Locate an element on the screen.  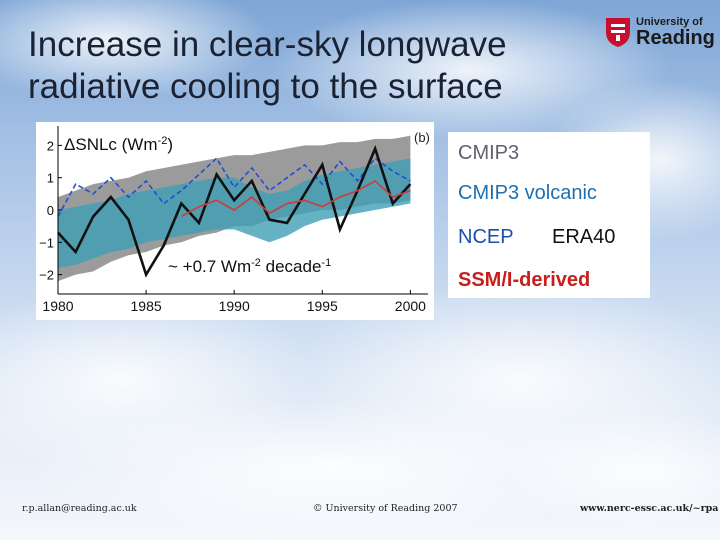
x-tick-label: 1995 is located at coordinates (322, 306).